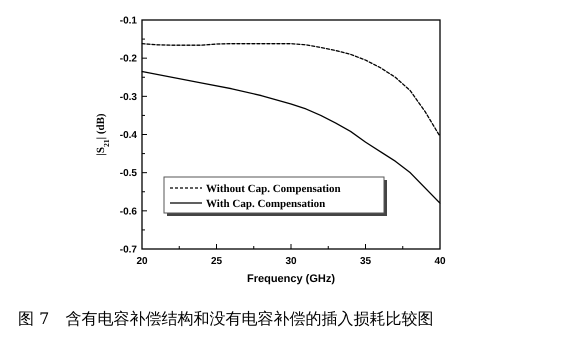 This screenshot has width=575, height=344. Describe the element at coordinates (129, 174) in the screenshot. I see `y-tick-label: -0.5` at that location.